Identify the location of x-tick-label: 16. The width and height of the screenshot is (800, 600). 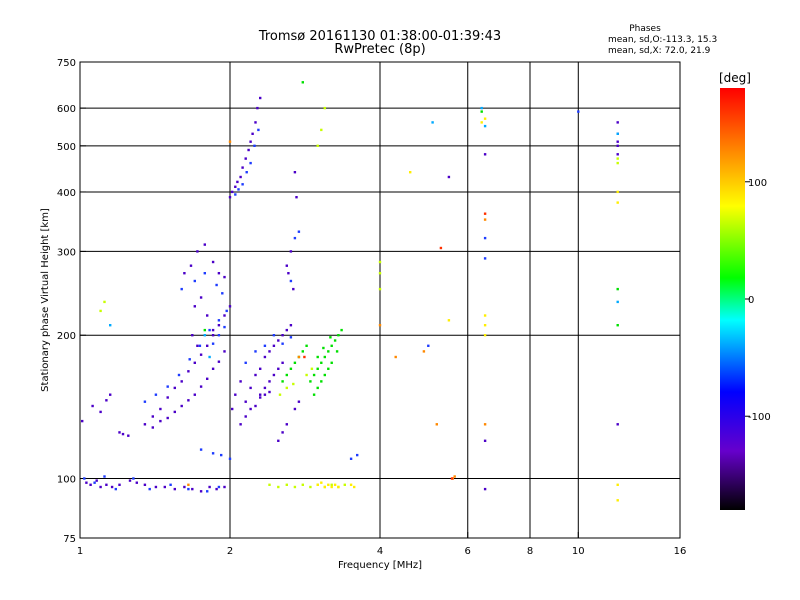
(680, 551).